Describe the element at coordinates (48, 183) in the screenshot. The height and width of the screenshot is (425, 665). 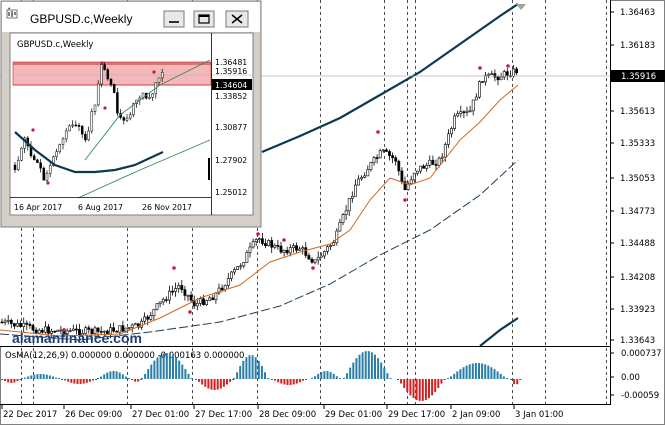
I see `inset-fractal-marker` at that location.